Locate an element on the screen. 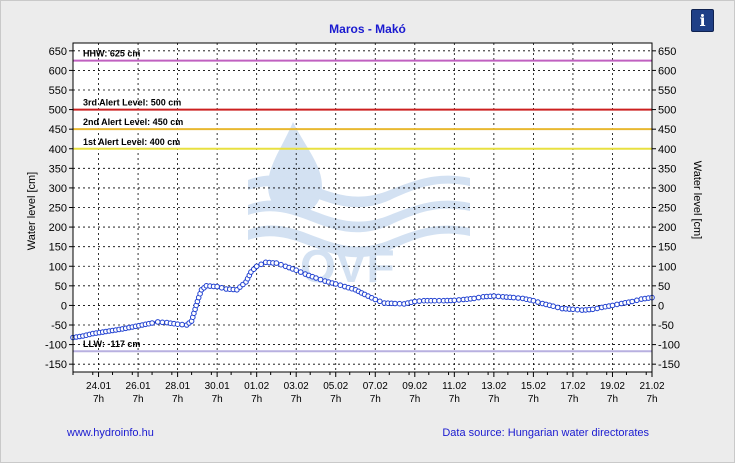 This screenshot has width=735, height=463. hydroinfo-link: www.hydroinfo.hu is located at coordinates (110, 433).